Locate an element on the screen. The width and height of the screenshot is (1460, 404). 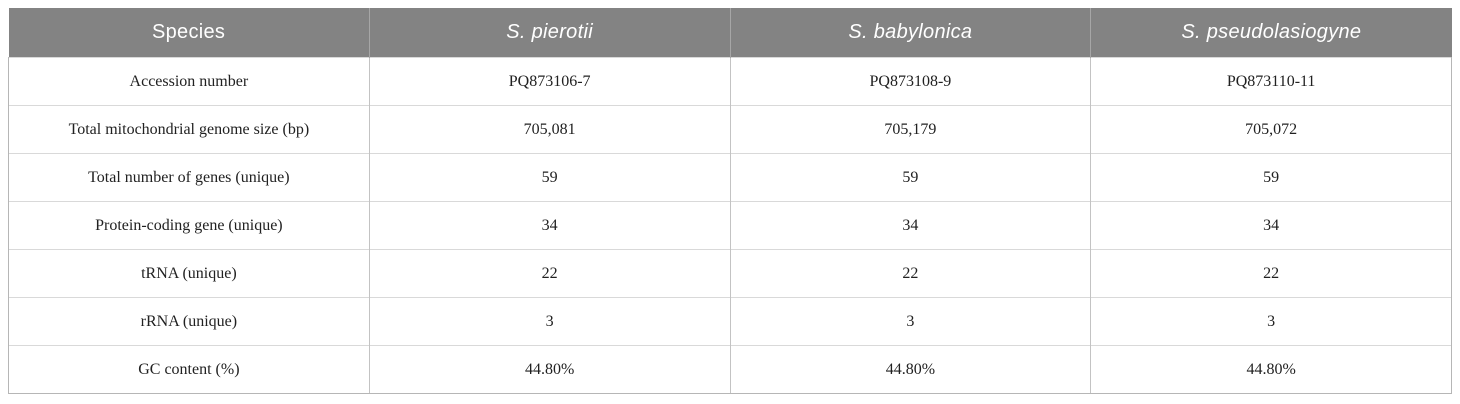
column-header: S. pseudolasiogyne is located at coordinates (1271, 33).